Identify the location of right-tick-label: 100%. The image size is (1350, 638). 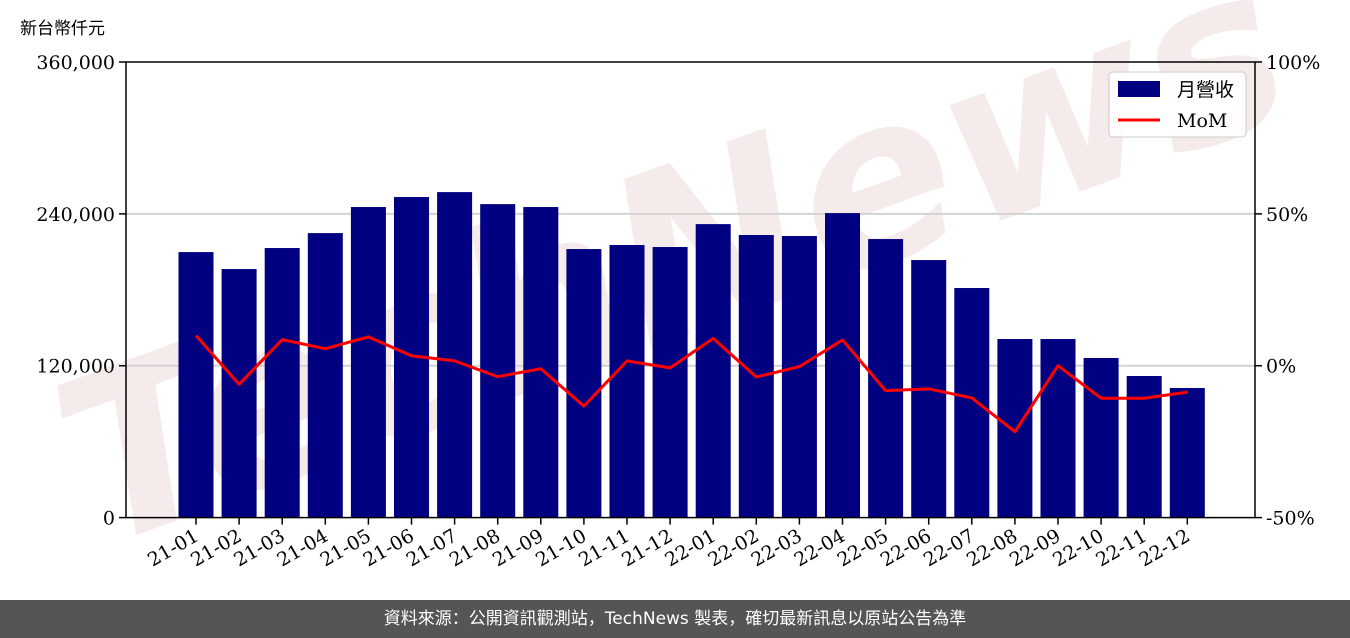
(1293, 63).